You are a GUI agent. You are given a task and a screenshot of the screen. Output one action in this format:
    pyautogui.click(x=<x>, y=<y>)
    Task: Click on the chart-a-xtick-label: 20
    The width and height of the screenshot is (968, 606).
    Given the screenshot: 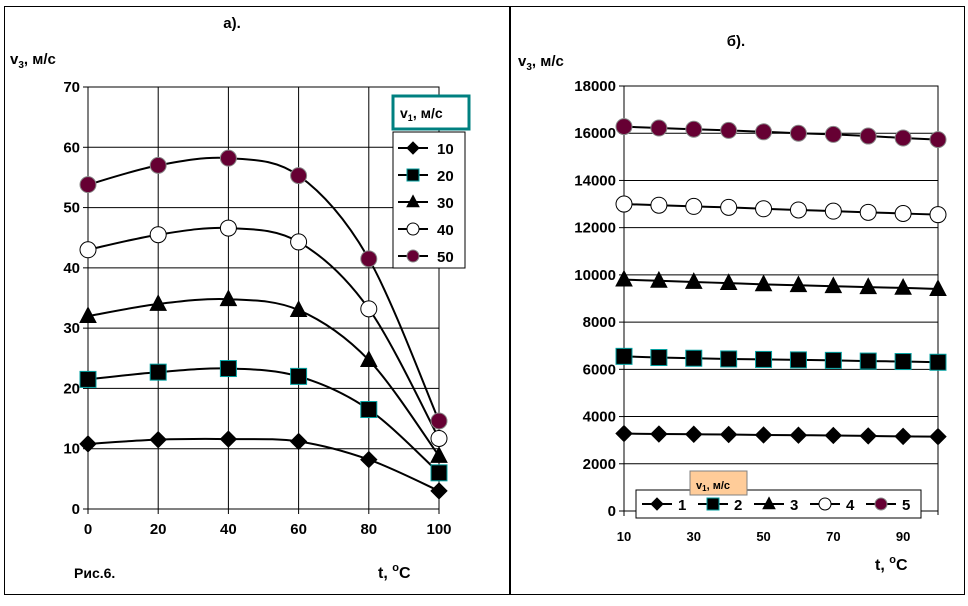 What is the action you would take?
    pyautogui.click(x=158, y=529)
    